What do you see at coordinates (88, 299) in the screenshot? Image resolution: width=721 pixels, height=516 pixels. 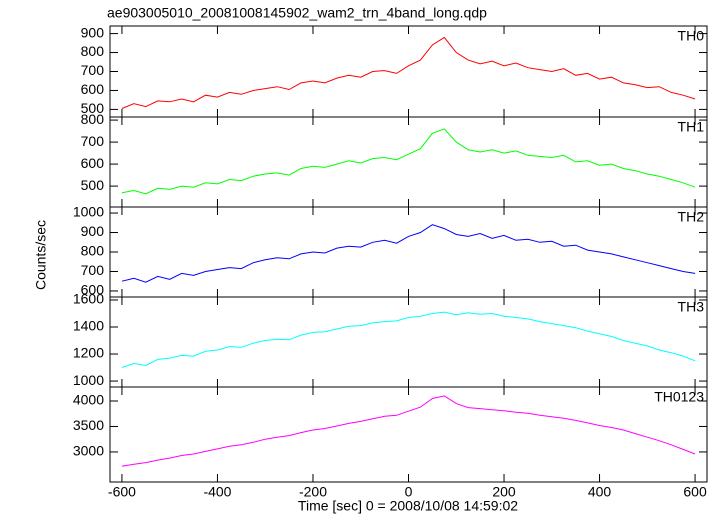 I see `y-tick-label: 1600` at bounding box center [88, 299].